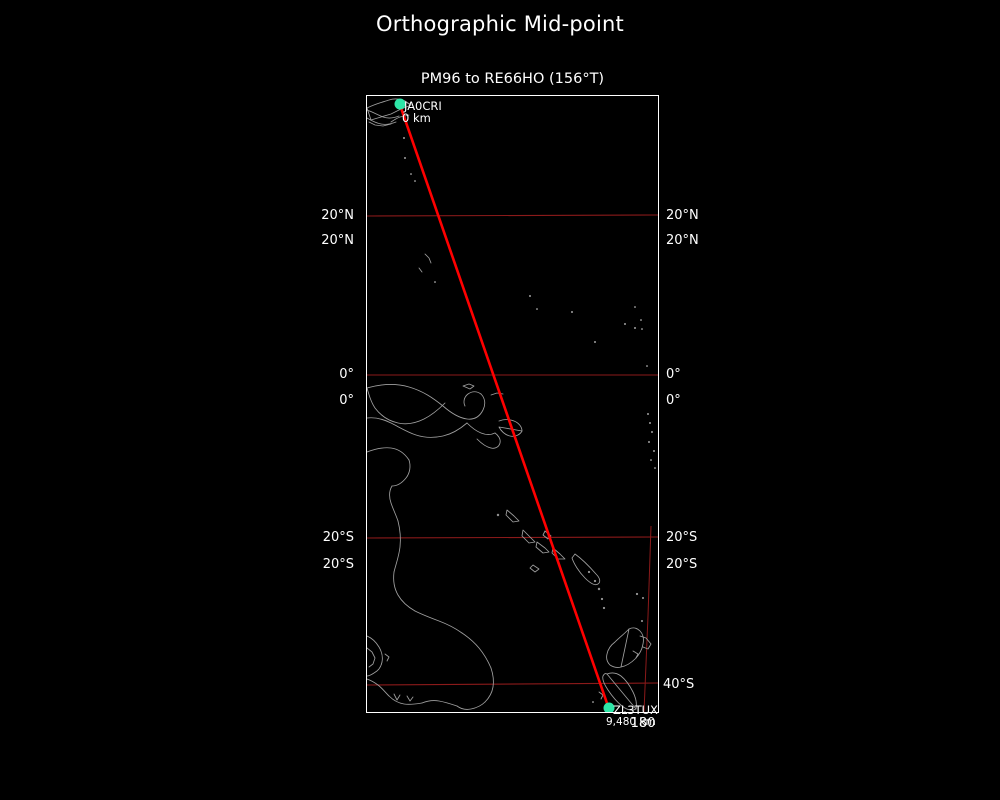 The image size is (1000, 800). What do you see at coordinates (682, 564) in the screenshot?
I see `lat-label-right-5: 20°S` at bounding box center [682, 564].